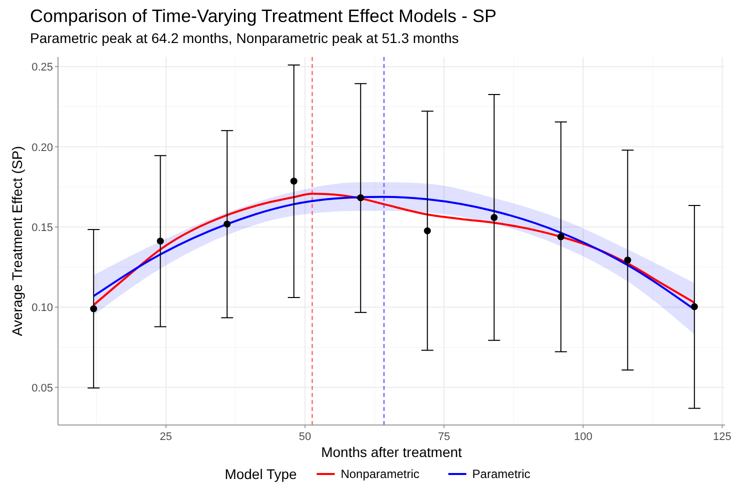 The width and height of the screenshot is (740, 489). Describe the element at coordinates (166, 437) in the screenshot. I see `x-tick-label: 25` at that location.